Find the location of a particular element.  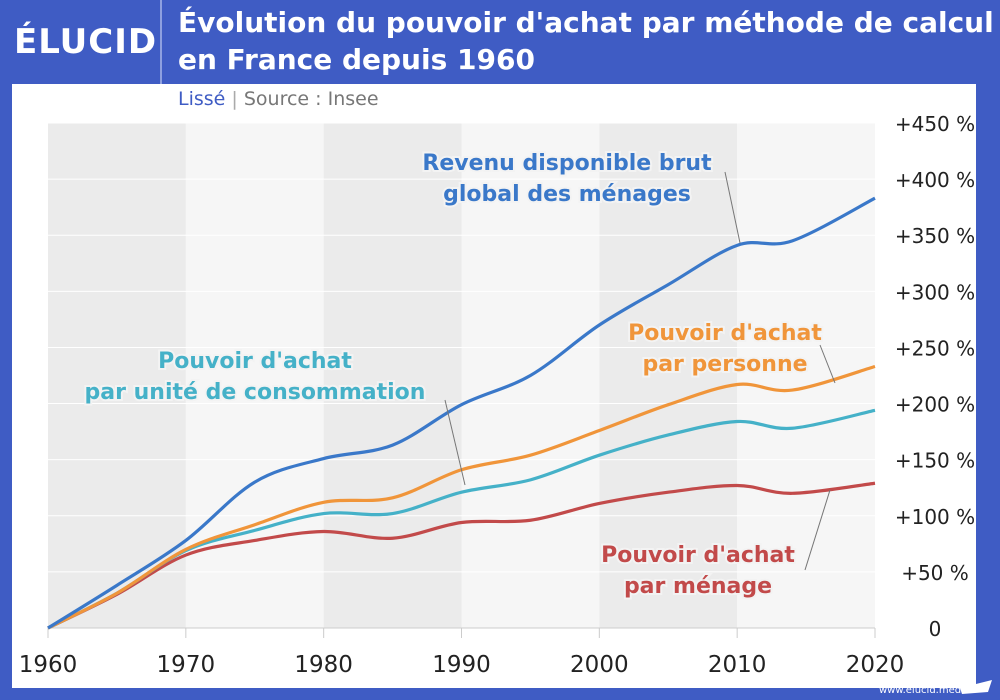

series-rdb-label-1: Revenu disponible brut is located at coordinates (567, 163).